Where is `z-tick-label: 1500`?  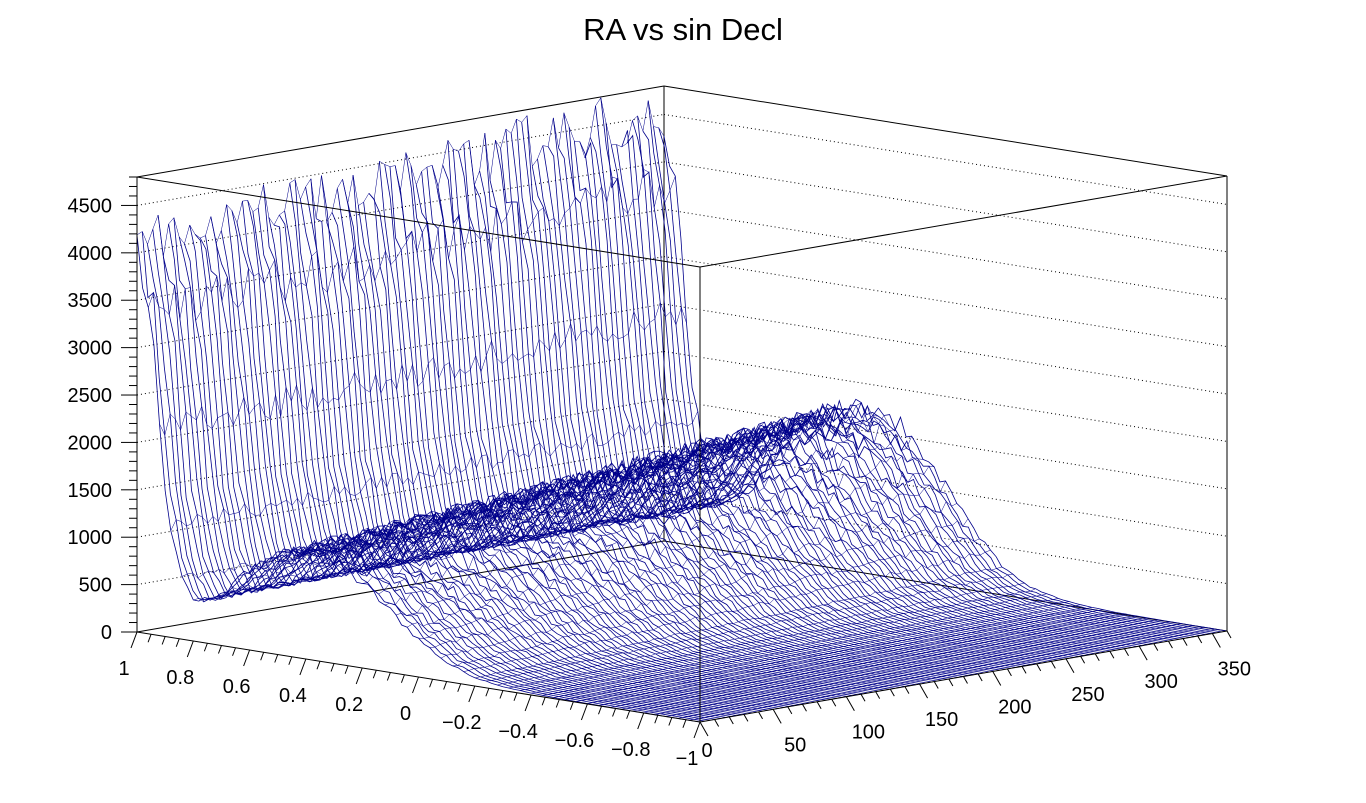 z-tick-label: 1500 is located at coordinates (90, 491).